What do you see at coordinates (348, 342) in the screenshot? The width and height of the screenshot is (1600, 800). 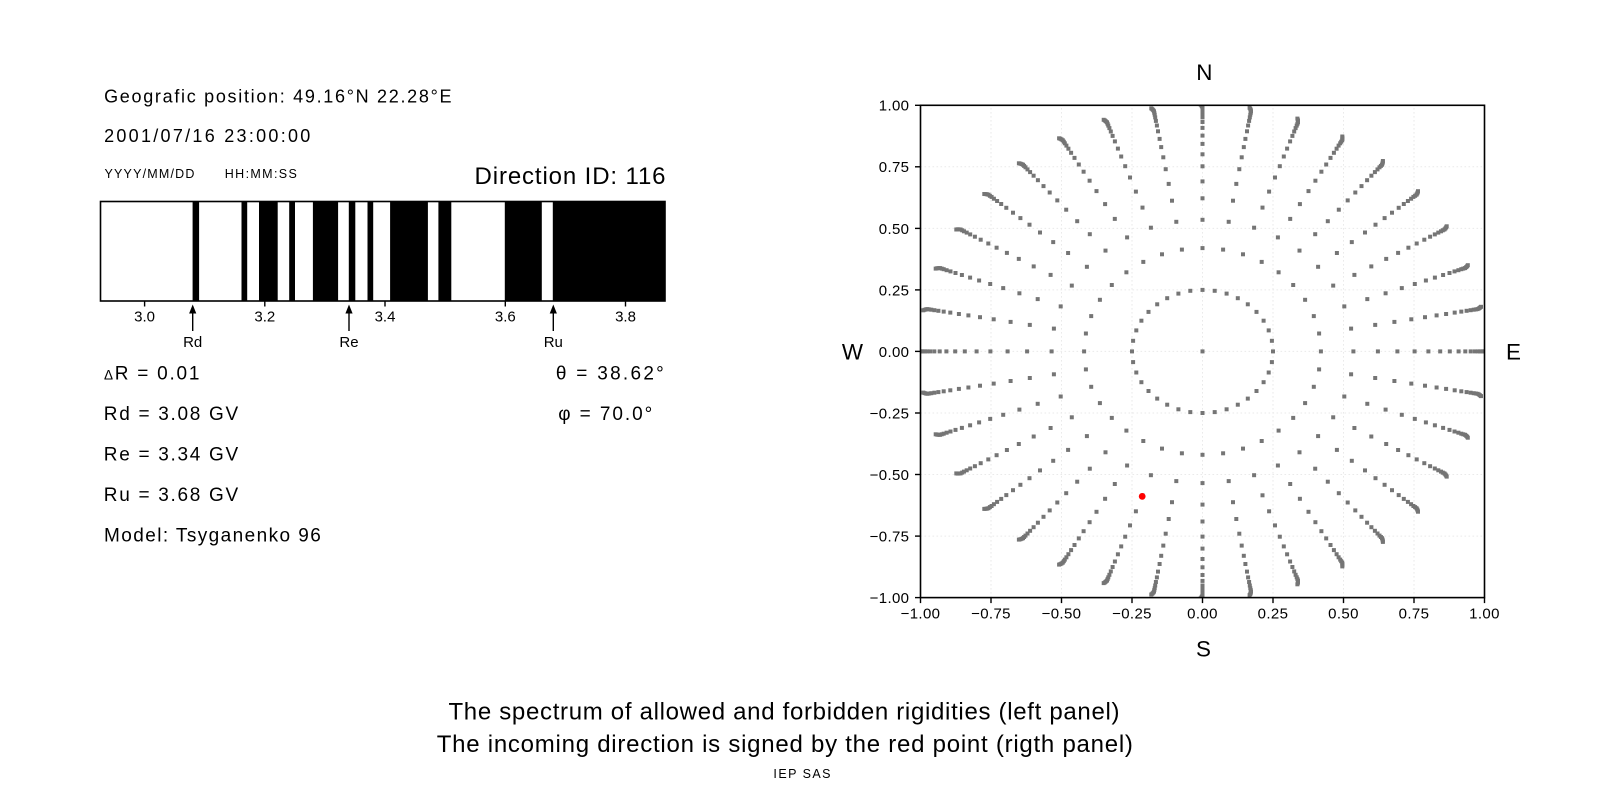 I see `svg-text: Re` at bounding box center [348, 342].